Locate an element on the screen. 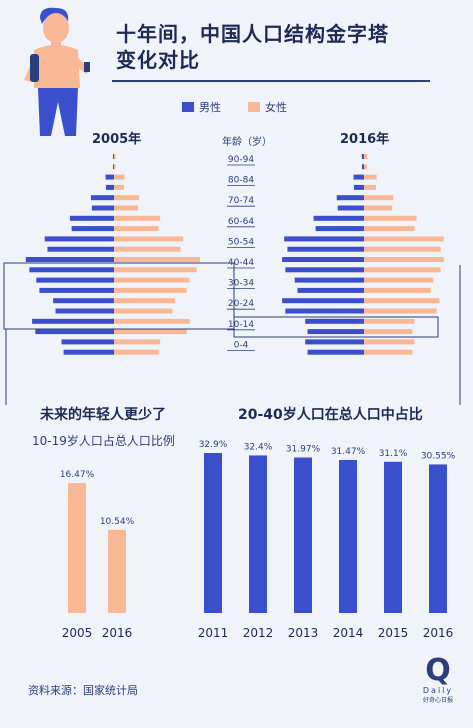 Image resolution: width=473 pixels, height=728 pixels. working-age-bar-value-label: 31.1% is located at coordinates (393, 454).